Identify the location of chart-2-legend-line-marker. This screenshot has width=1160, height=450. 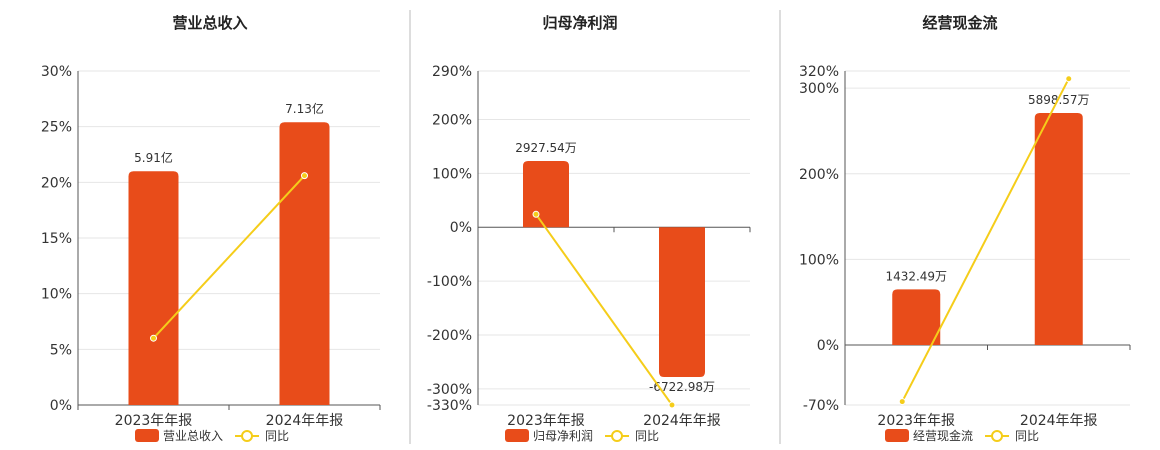
(617, 436).